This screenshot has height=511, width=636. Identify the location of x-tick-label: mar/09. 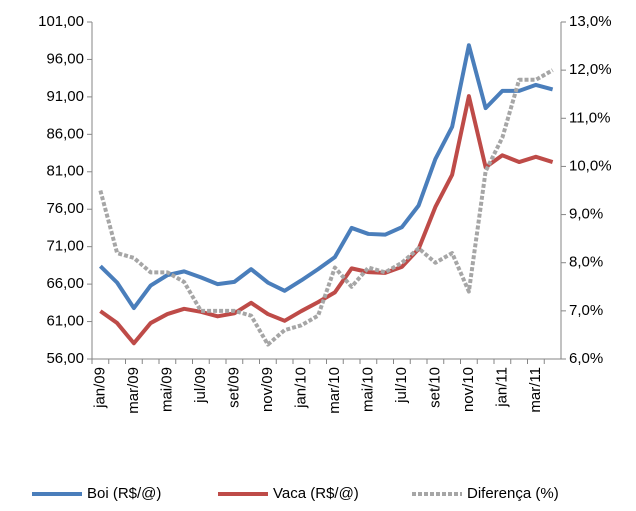
(133, 390).